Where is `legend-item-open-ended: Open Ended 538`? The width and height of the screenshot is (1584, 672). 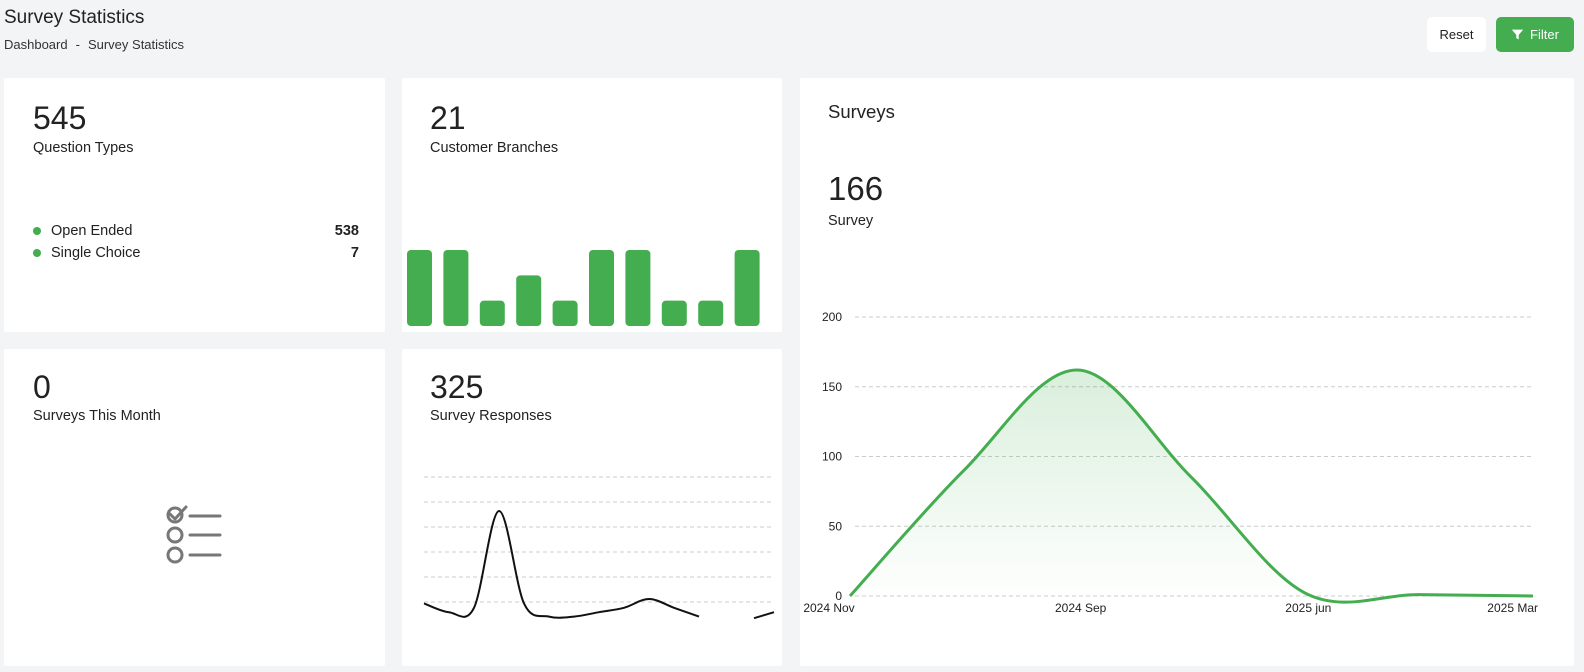
legend-item-open-ended: Open Ended 538 is located at coordinates (196, 231).